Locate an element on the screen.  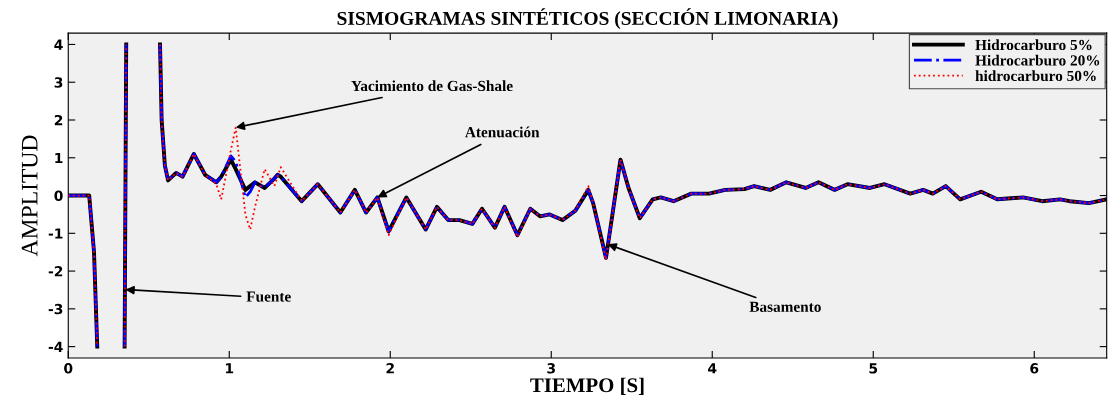
annotation: Basamento is located at coordinates (785, 306).